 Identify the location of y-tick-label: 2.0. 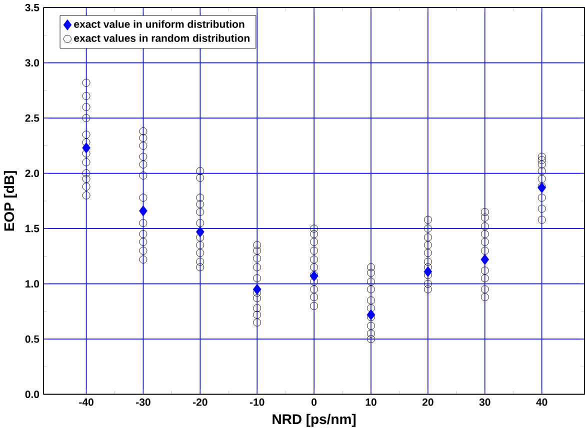
(32, 174).